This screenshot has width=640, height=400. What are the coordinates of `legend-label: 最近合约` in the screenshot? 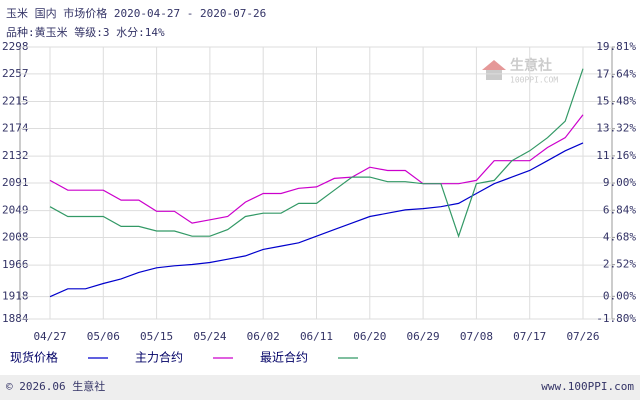 It's located at (284, 357).